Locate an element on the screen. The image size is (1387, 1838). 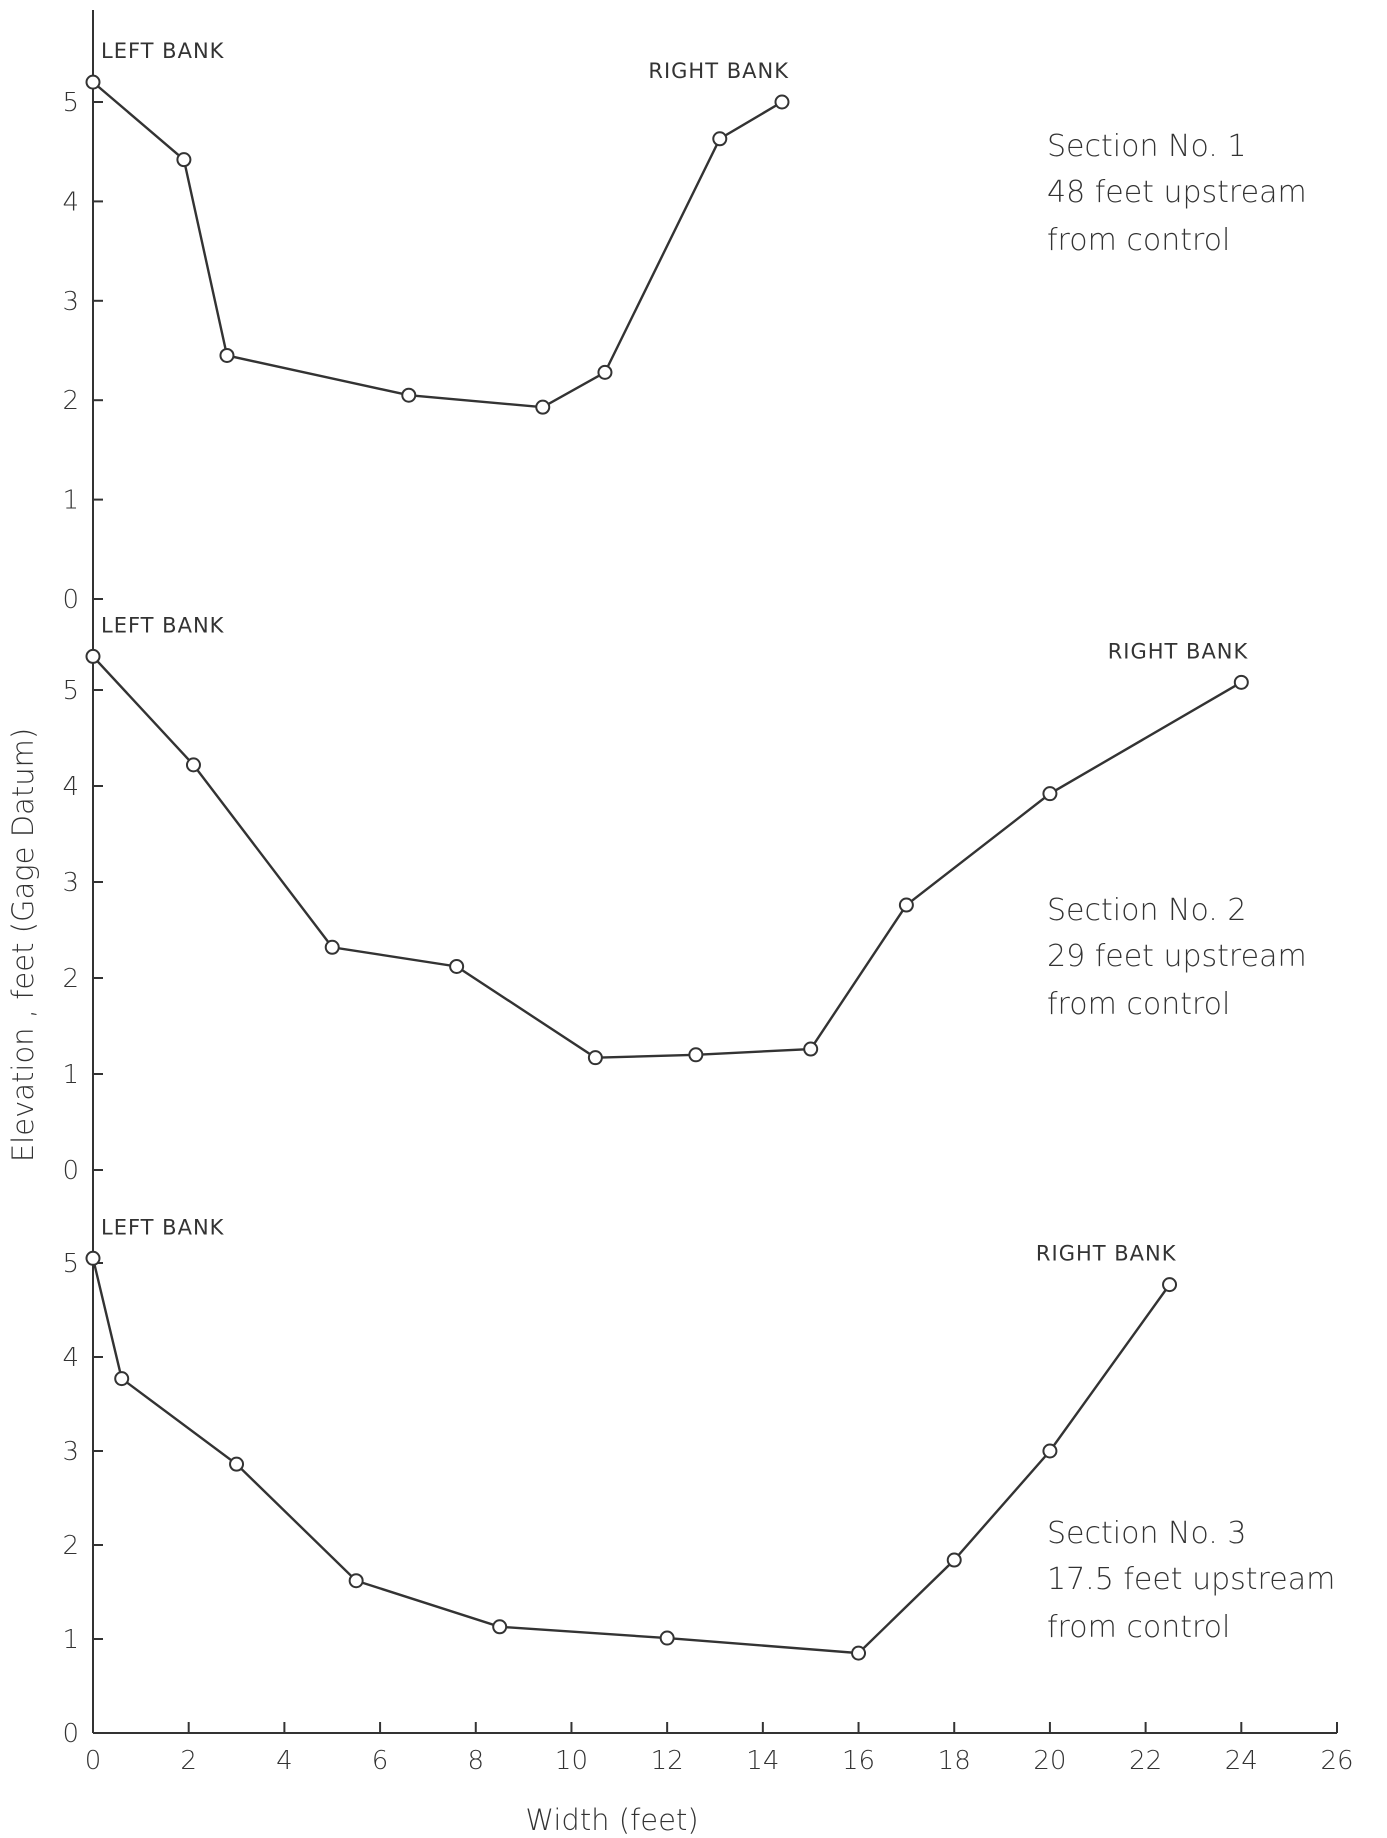
x-tick-label: 16 is located at coordinates (858, 1761).